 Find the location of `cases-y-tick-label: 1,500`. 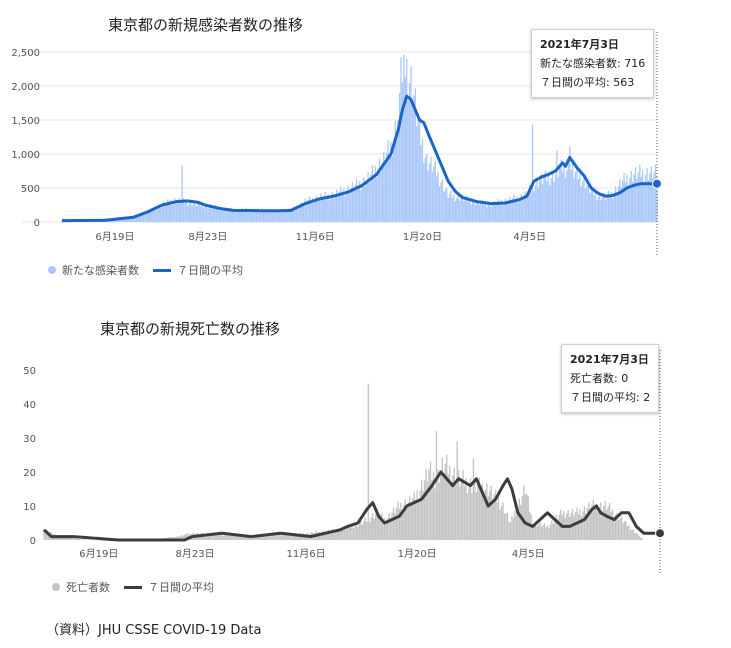

cases-y-tick-label: 1,500 is located at coordinates (25, 121).